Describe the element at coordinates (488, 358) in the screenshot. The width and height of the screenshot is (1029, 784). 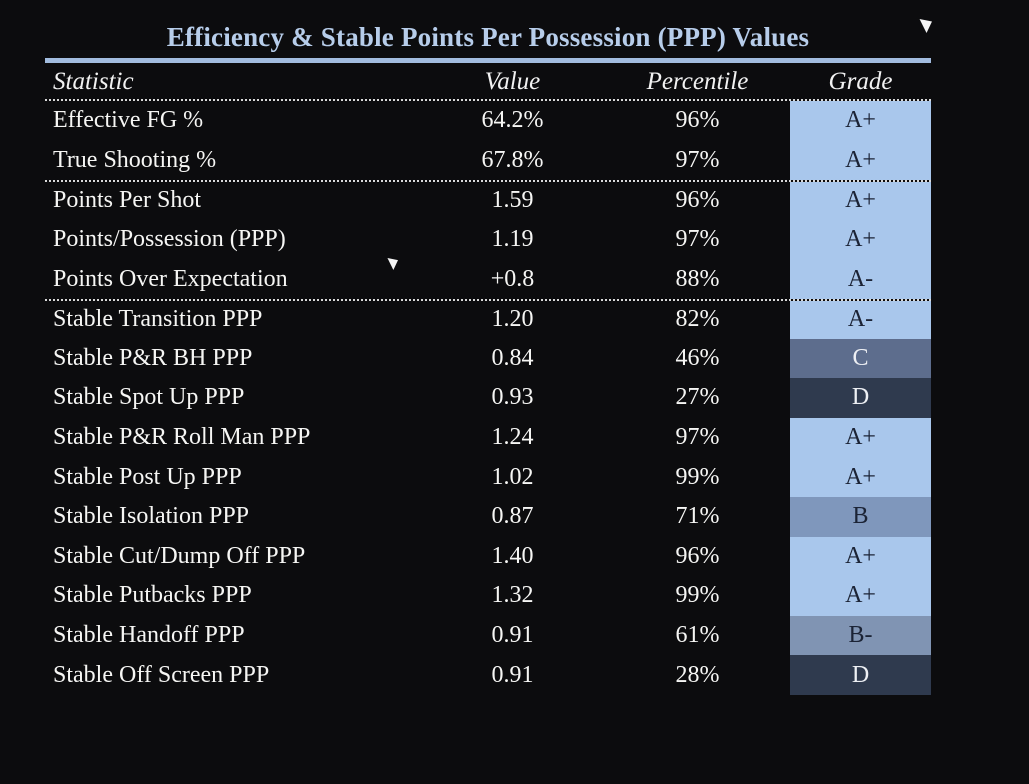
I see `table-row: Stable P&R BH PPP 0.84 46% C` at that location.